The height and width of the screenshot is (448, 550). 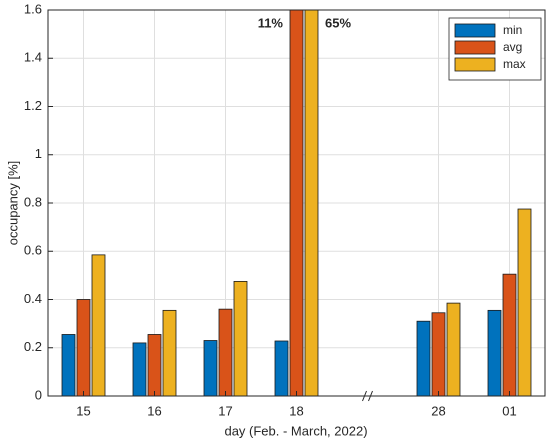 What do you see at coordinates (509, 410) in the screenshot?
I see `x-tick-label: 01` at bounding box center [509, 410].